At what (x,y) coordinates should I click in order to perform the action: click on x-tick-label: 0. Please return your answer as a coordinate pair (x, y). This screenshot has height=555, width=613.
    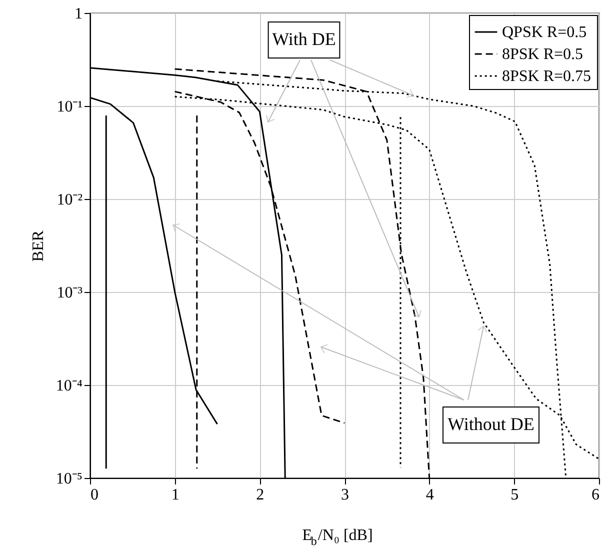
    Looking at the image, I should click on (94, 495).